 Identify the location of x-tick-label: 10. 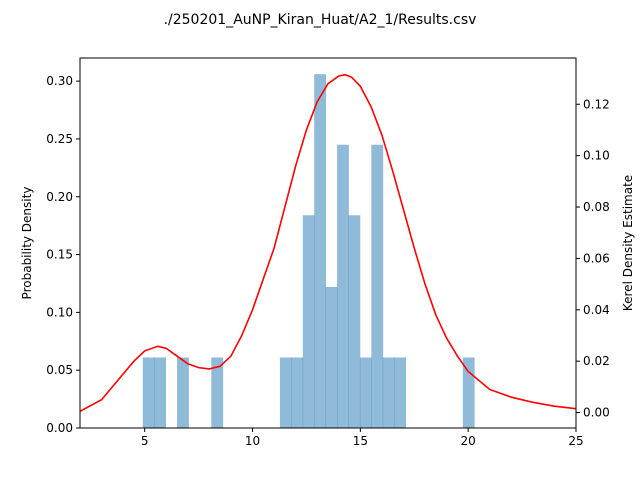
(252, 441).